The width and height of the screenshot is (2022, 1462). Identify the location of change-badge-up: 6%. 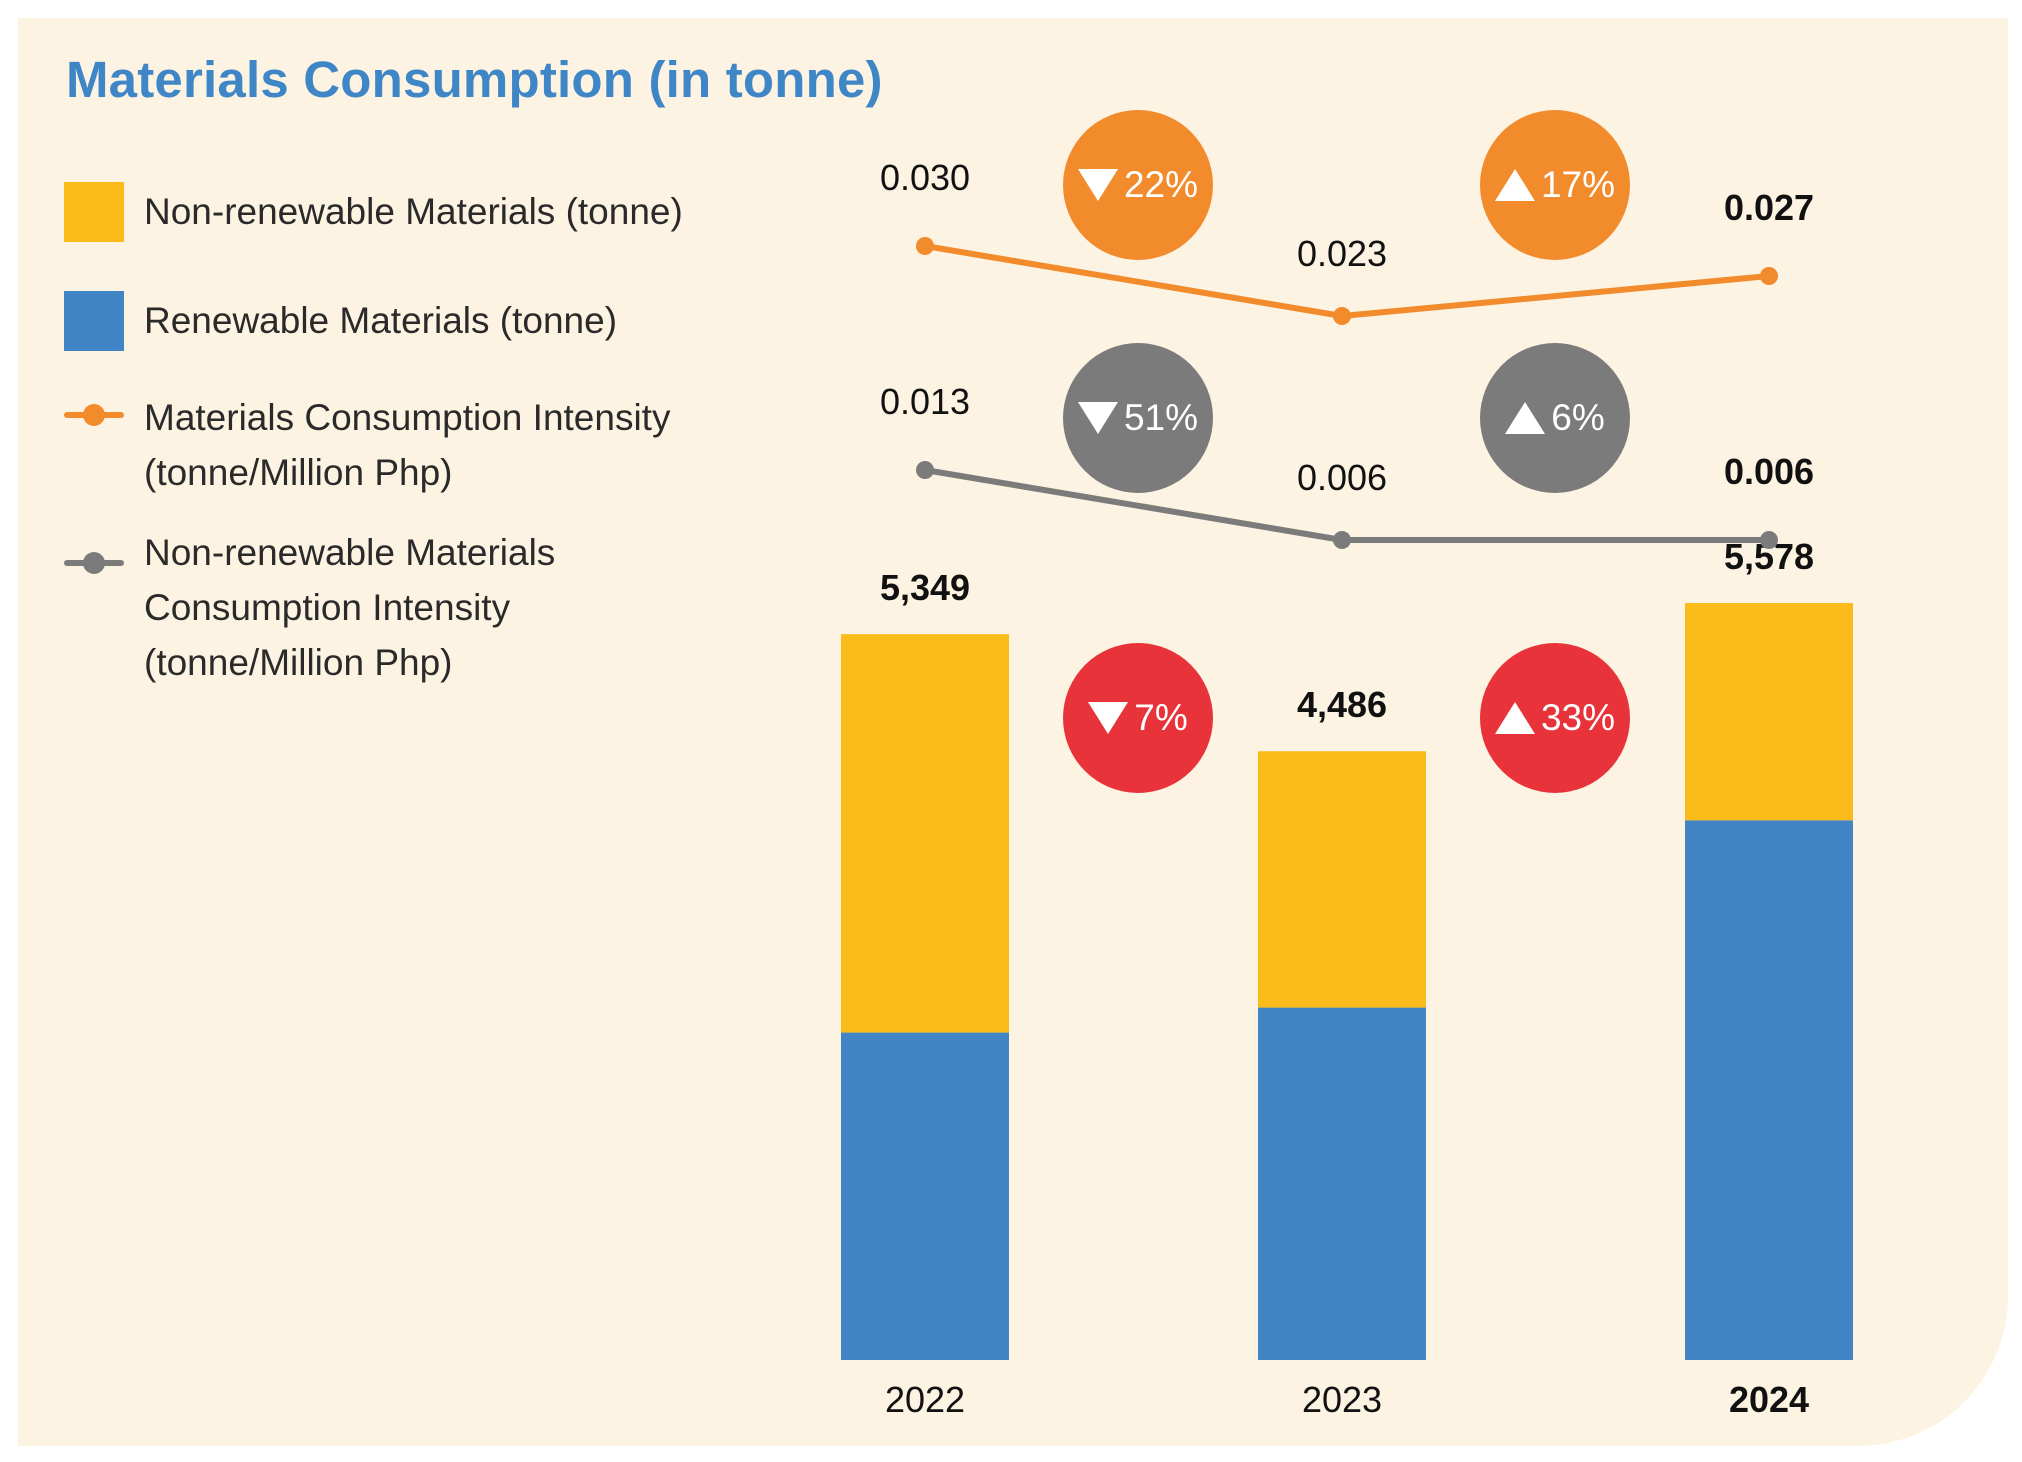
(1555, 418).